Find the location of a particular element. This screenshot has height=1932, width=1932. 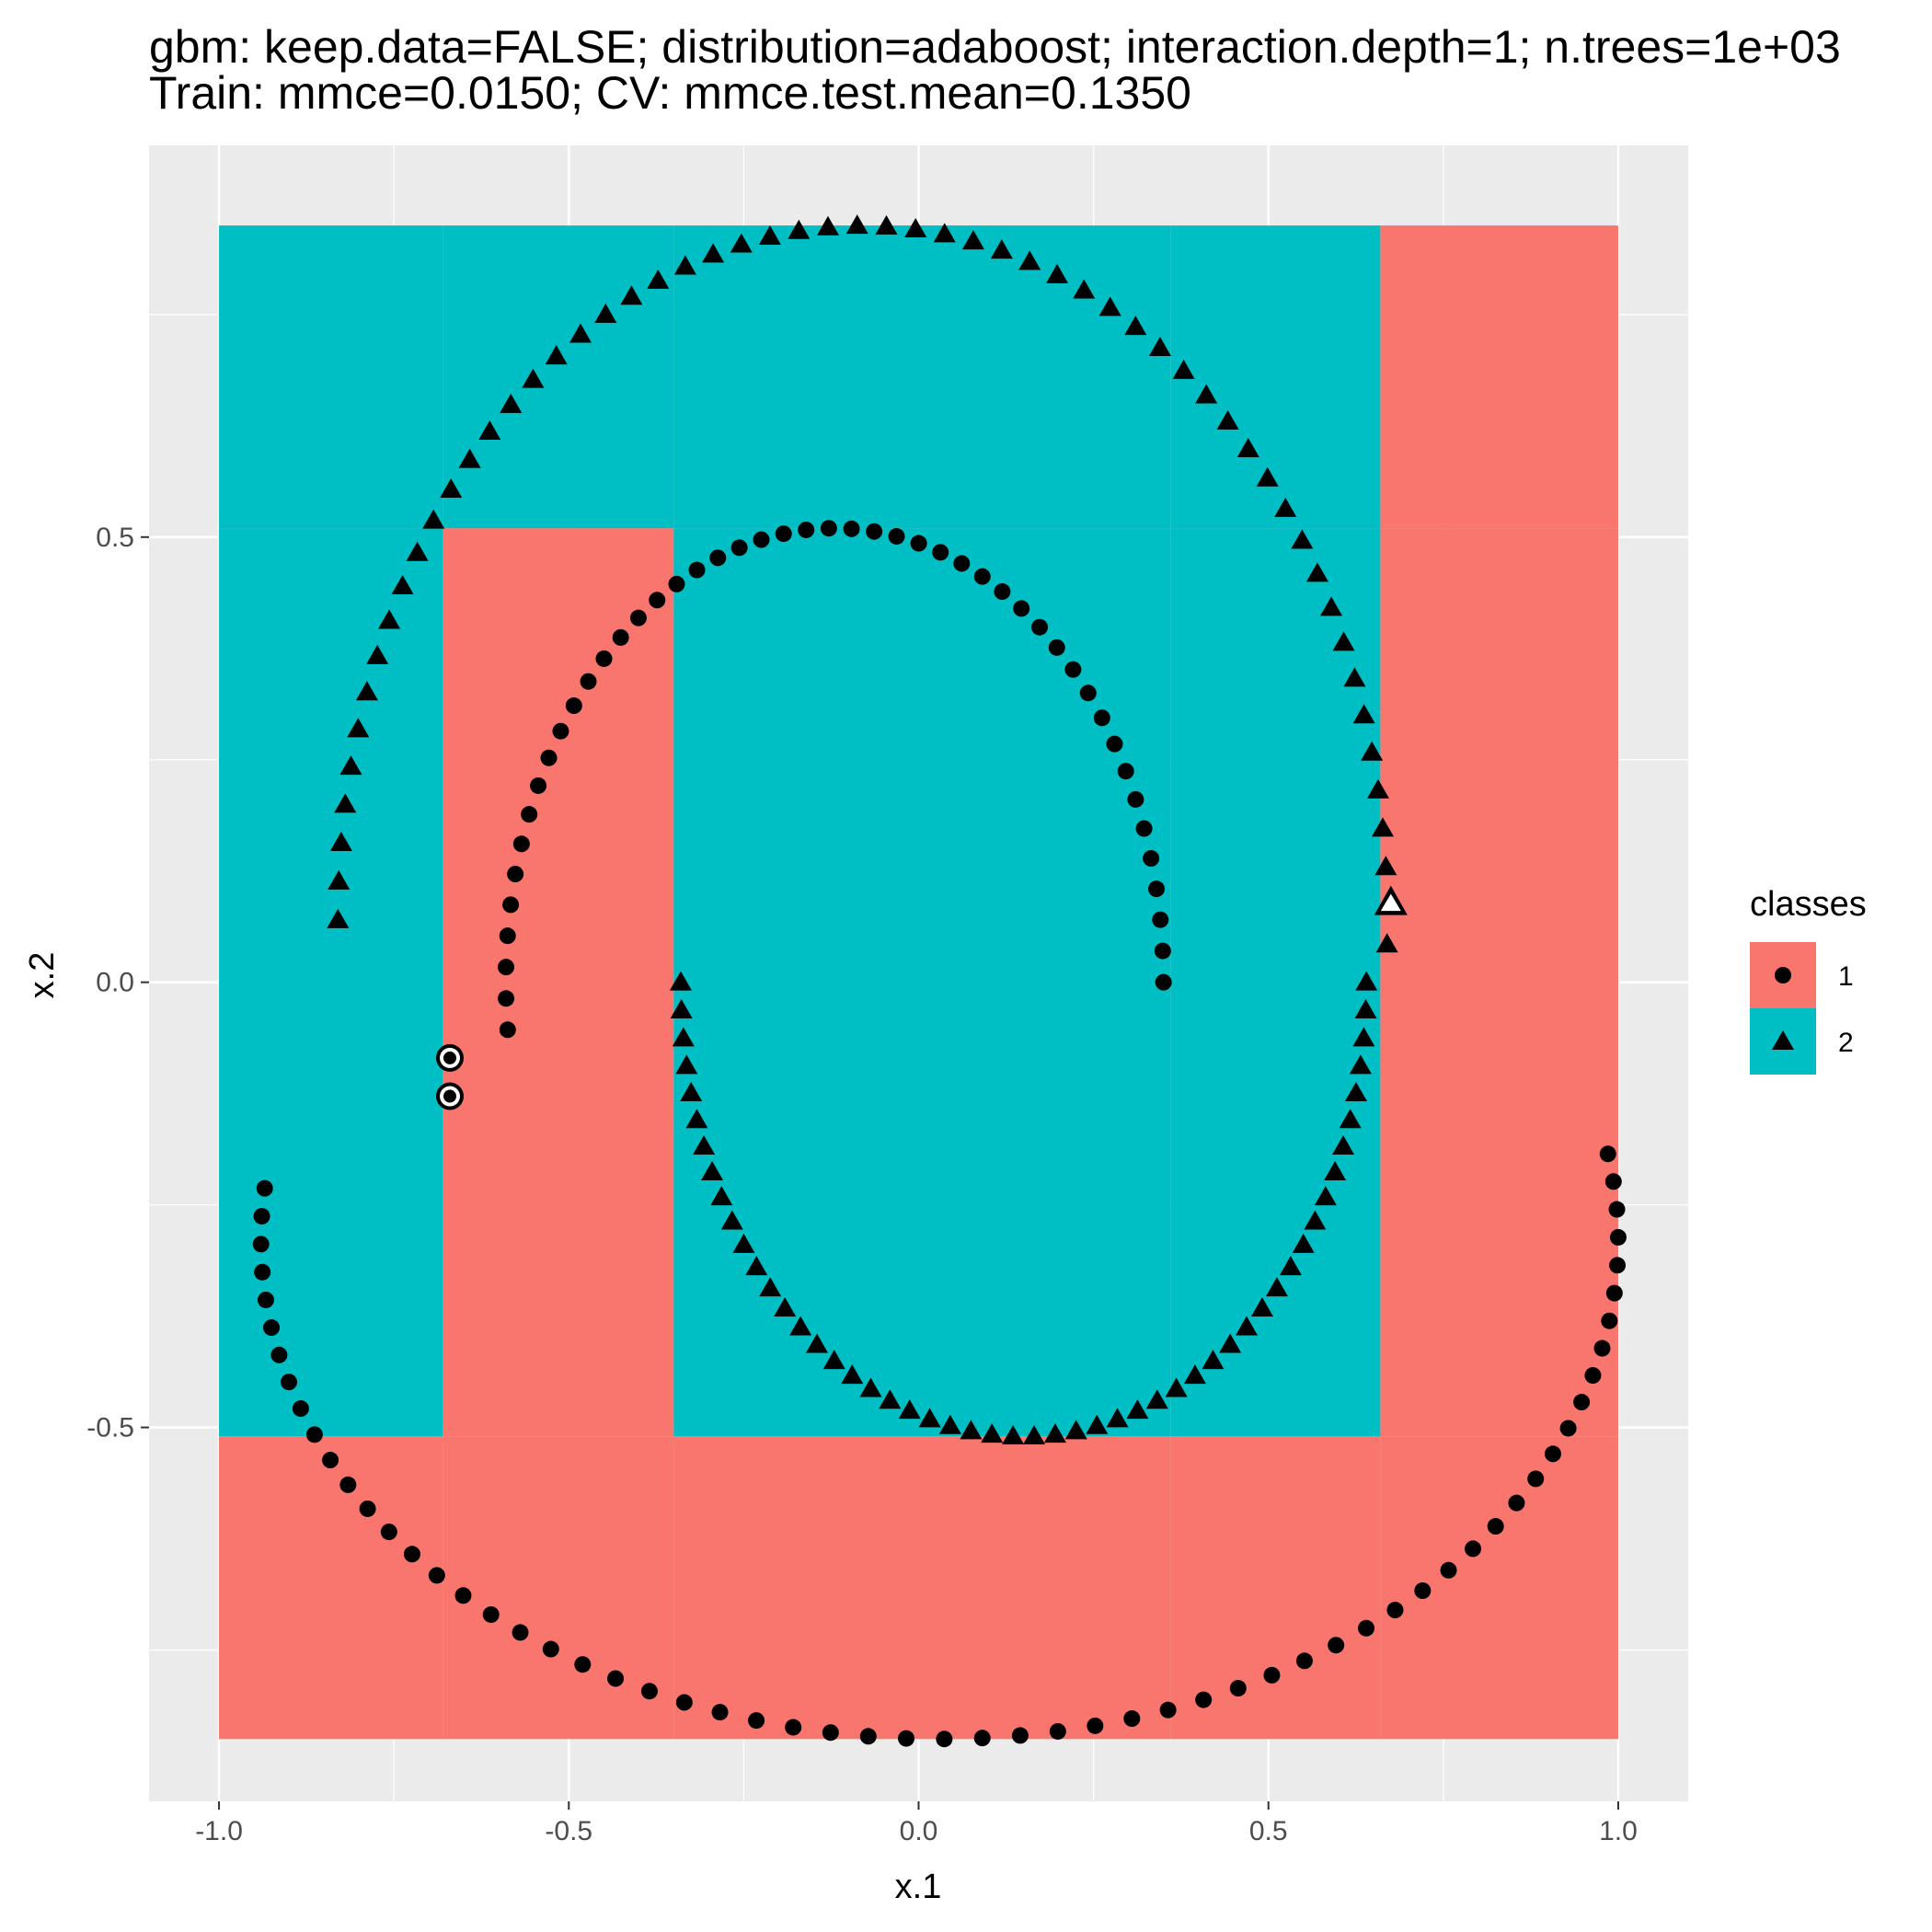

legend-triangle-marker is located at coordinates (1783, 1040).